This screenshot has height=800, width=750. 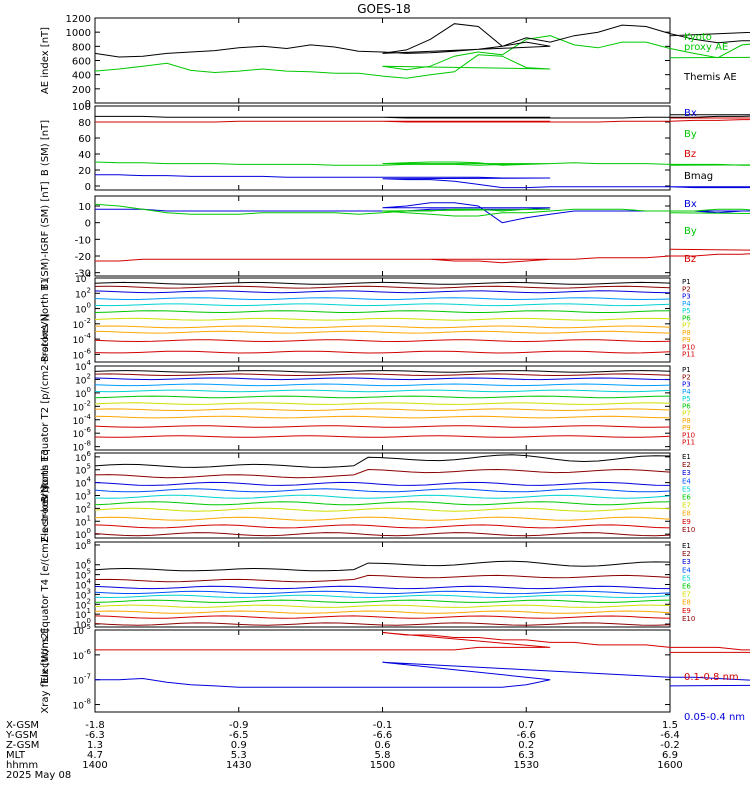 What do you see at coordinates (45, 670) in the screenshot?
I see `y-axis-label: Xray flux [W/m2]` at bounding box center [45, 670].